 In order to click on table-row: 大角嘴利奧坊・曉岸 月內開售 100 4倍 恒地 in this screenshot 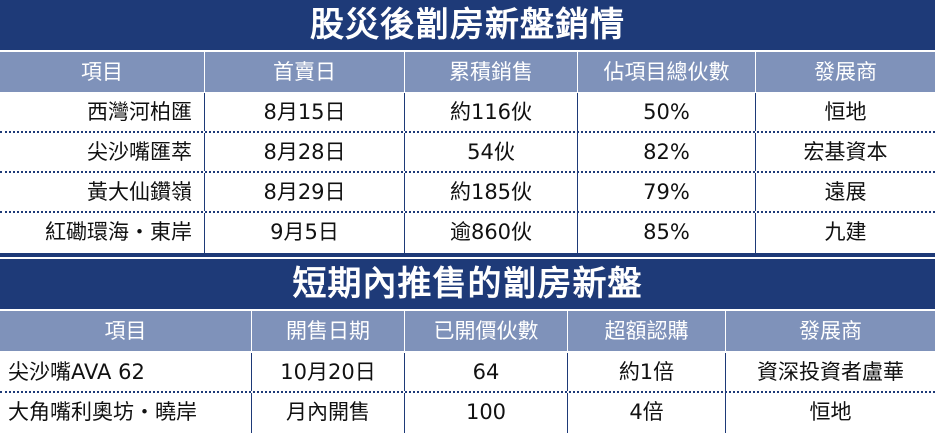, I will do `click(467, 413)`.